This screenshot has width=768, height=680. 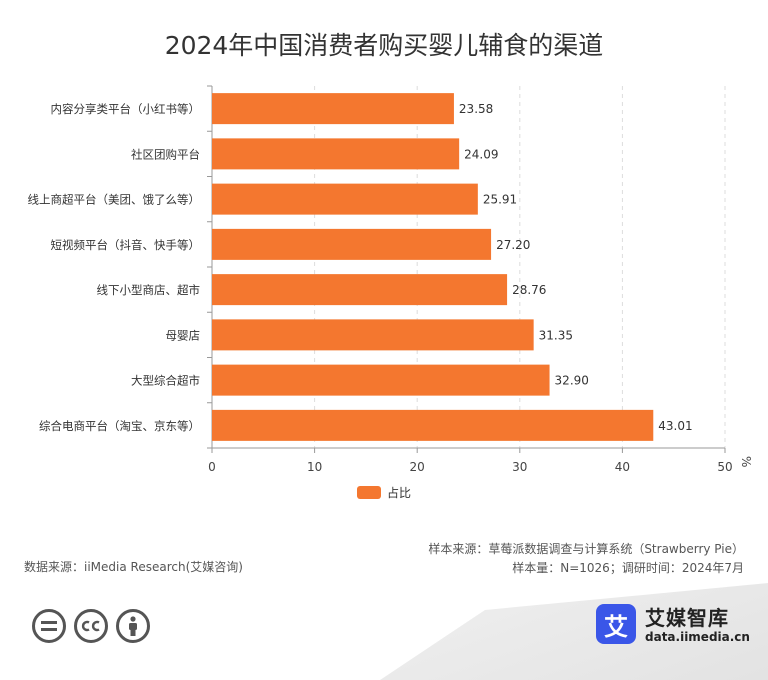 I want to click on bar-value-label: 23.58, so click(x=476, y=109).